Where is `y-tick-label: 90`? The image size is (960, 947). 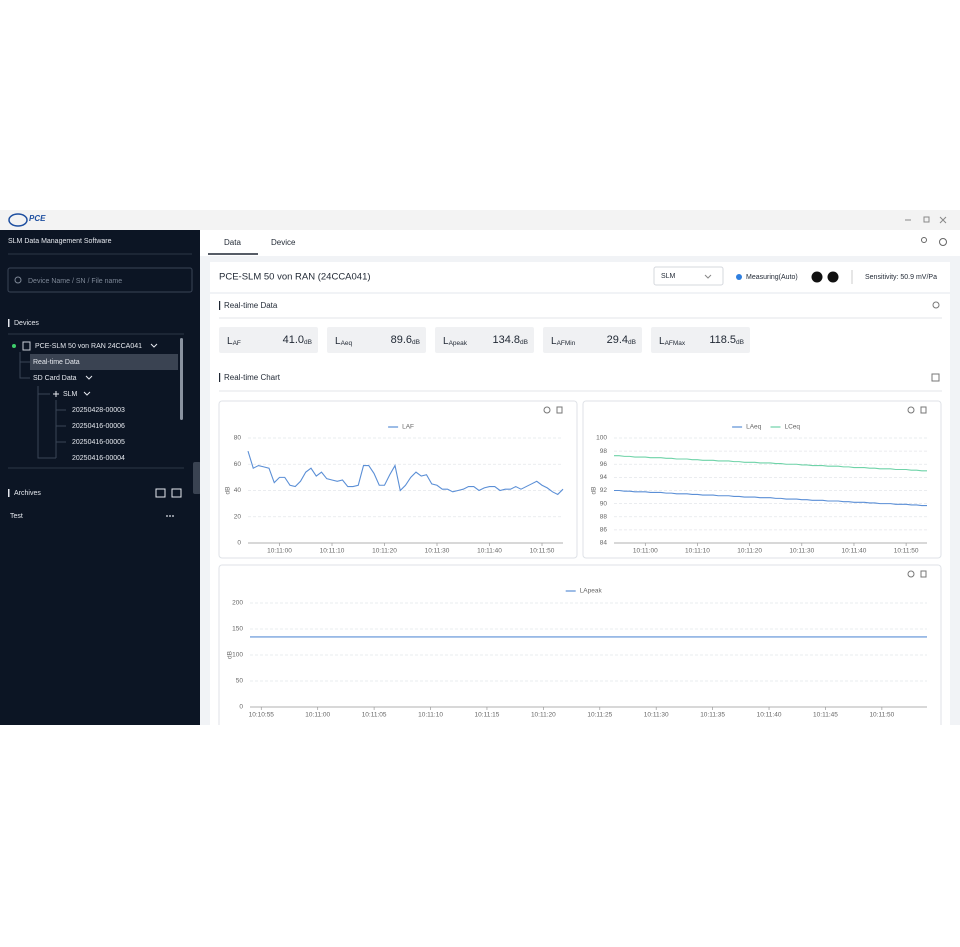
y-tick-label: 90 is located at coordinates (604, 503).